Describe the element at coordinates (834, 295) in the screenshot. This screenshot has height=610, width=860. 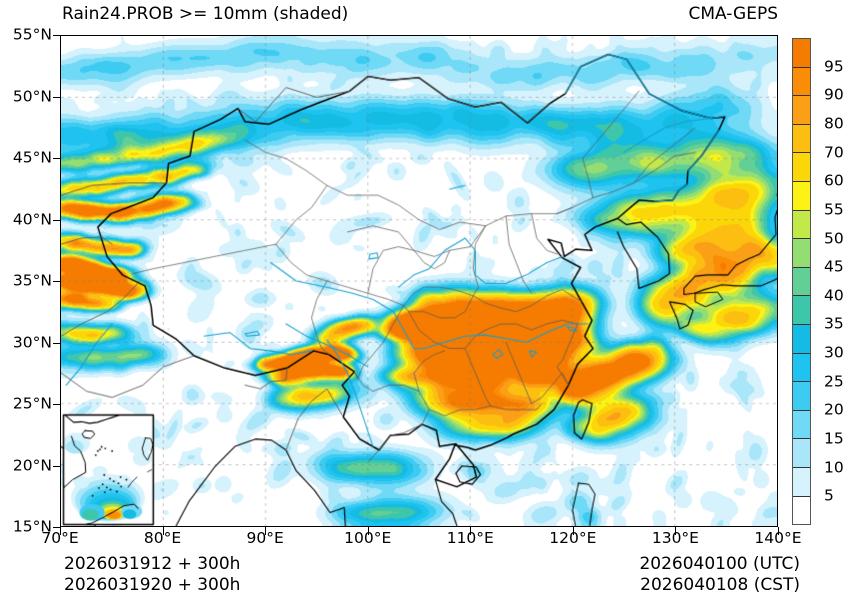
I see `colorbar-tick-label: 40` at that location.